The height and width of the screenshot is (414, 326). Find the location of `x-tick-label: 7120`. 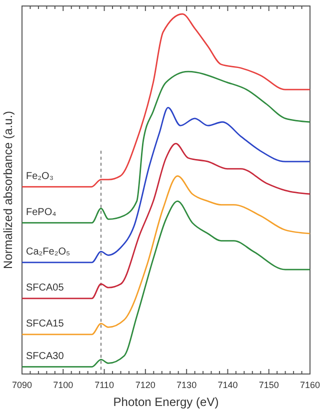

x-tick-label: 7120 is located at coordinates (145, 385).